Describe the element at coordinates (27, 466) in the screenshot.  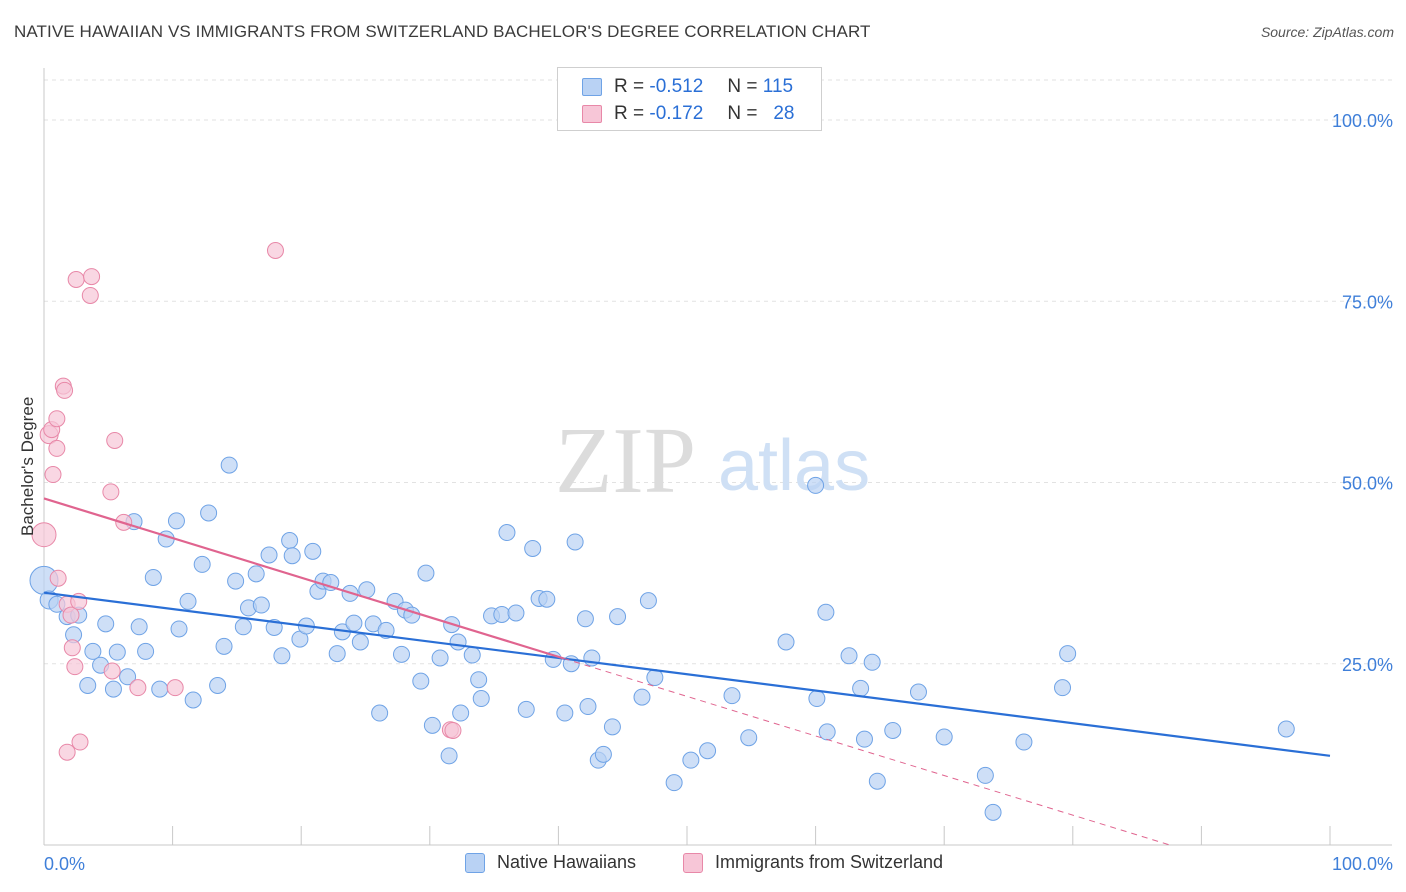
I see `y-axis-label: Bachelor's Degree` at that location.